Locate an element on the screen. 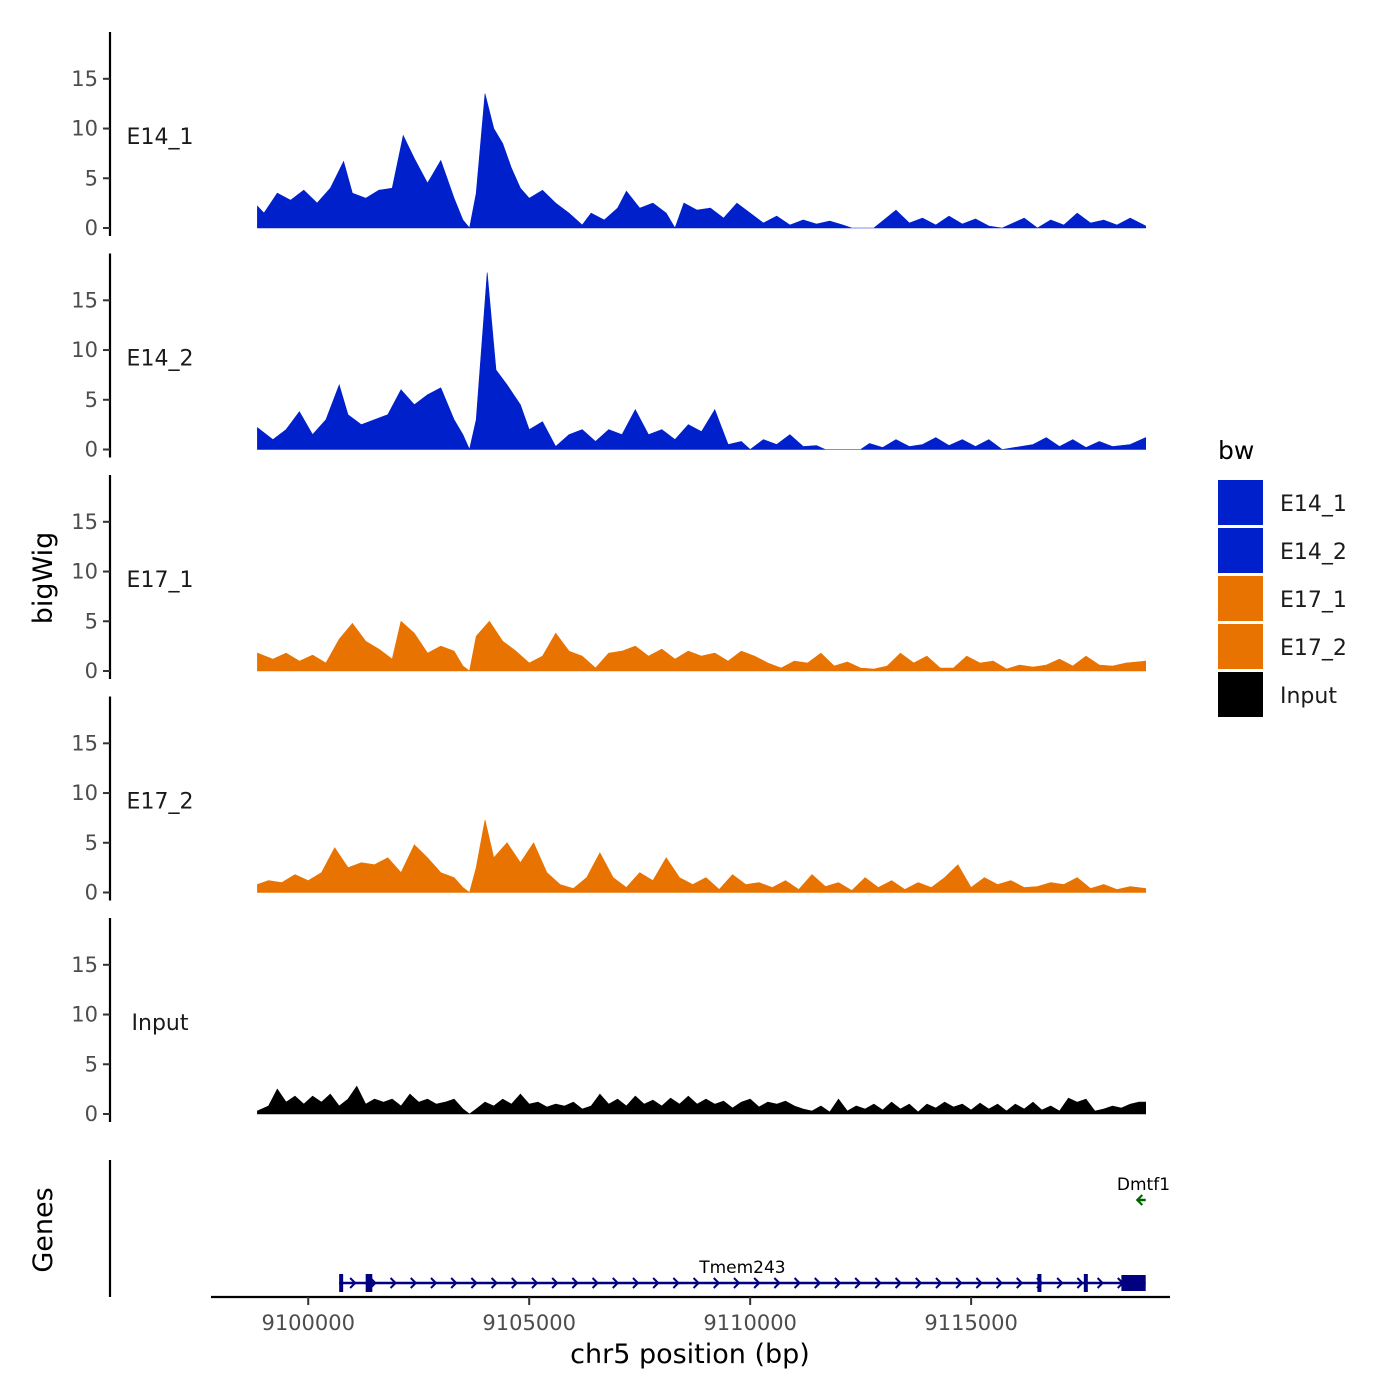 The width and height of the screenshot is (1400, 1400). legend-title: bw is located at coordinates (1236, 450).